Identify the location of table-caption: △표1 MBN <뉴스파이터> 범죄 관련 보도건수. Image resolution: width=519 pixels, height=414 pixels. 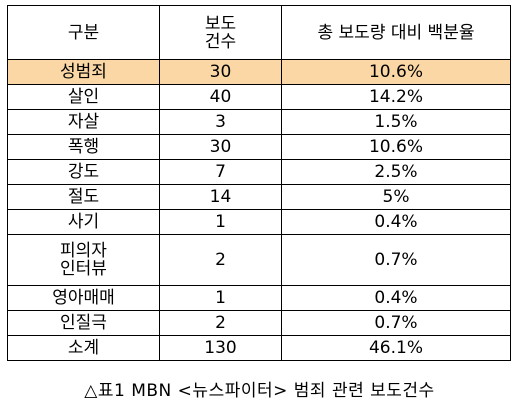
(259, 391).